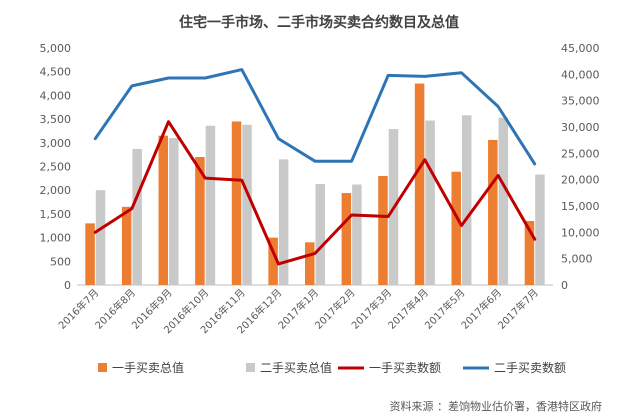 The width and height of the screenshot is (638, 419). I want to click on right-tick-label: 25,000, so click(580, 153).